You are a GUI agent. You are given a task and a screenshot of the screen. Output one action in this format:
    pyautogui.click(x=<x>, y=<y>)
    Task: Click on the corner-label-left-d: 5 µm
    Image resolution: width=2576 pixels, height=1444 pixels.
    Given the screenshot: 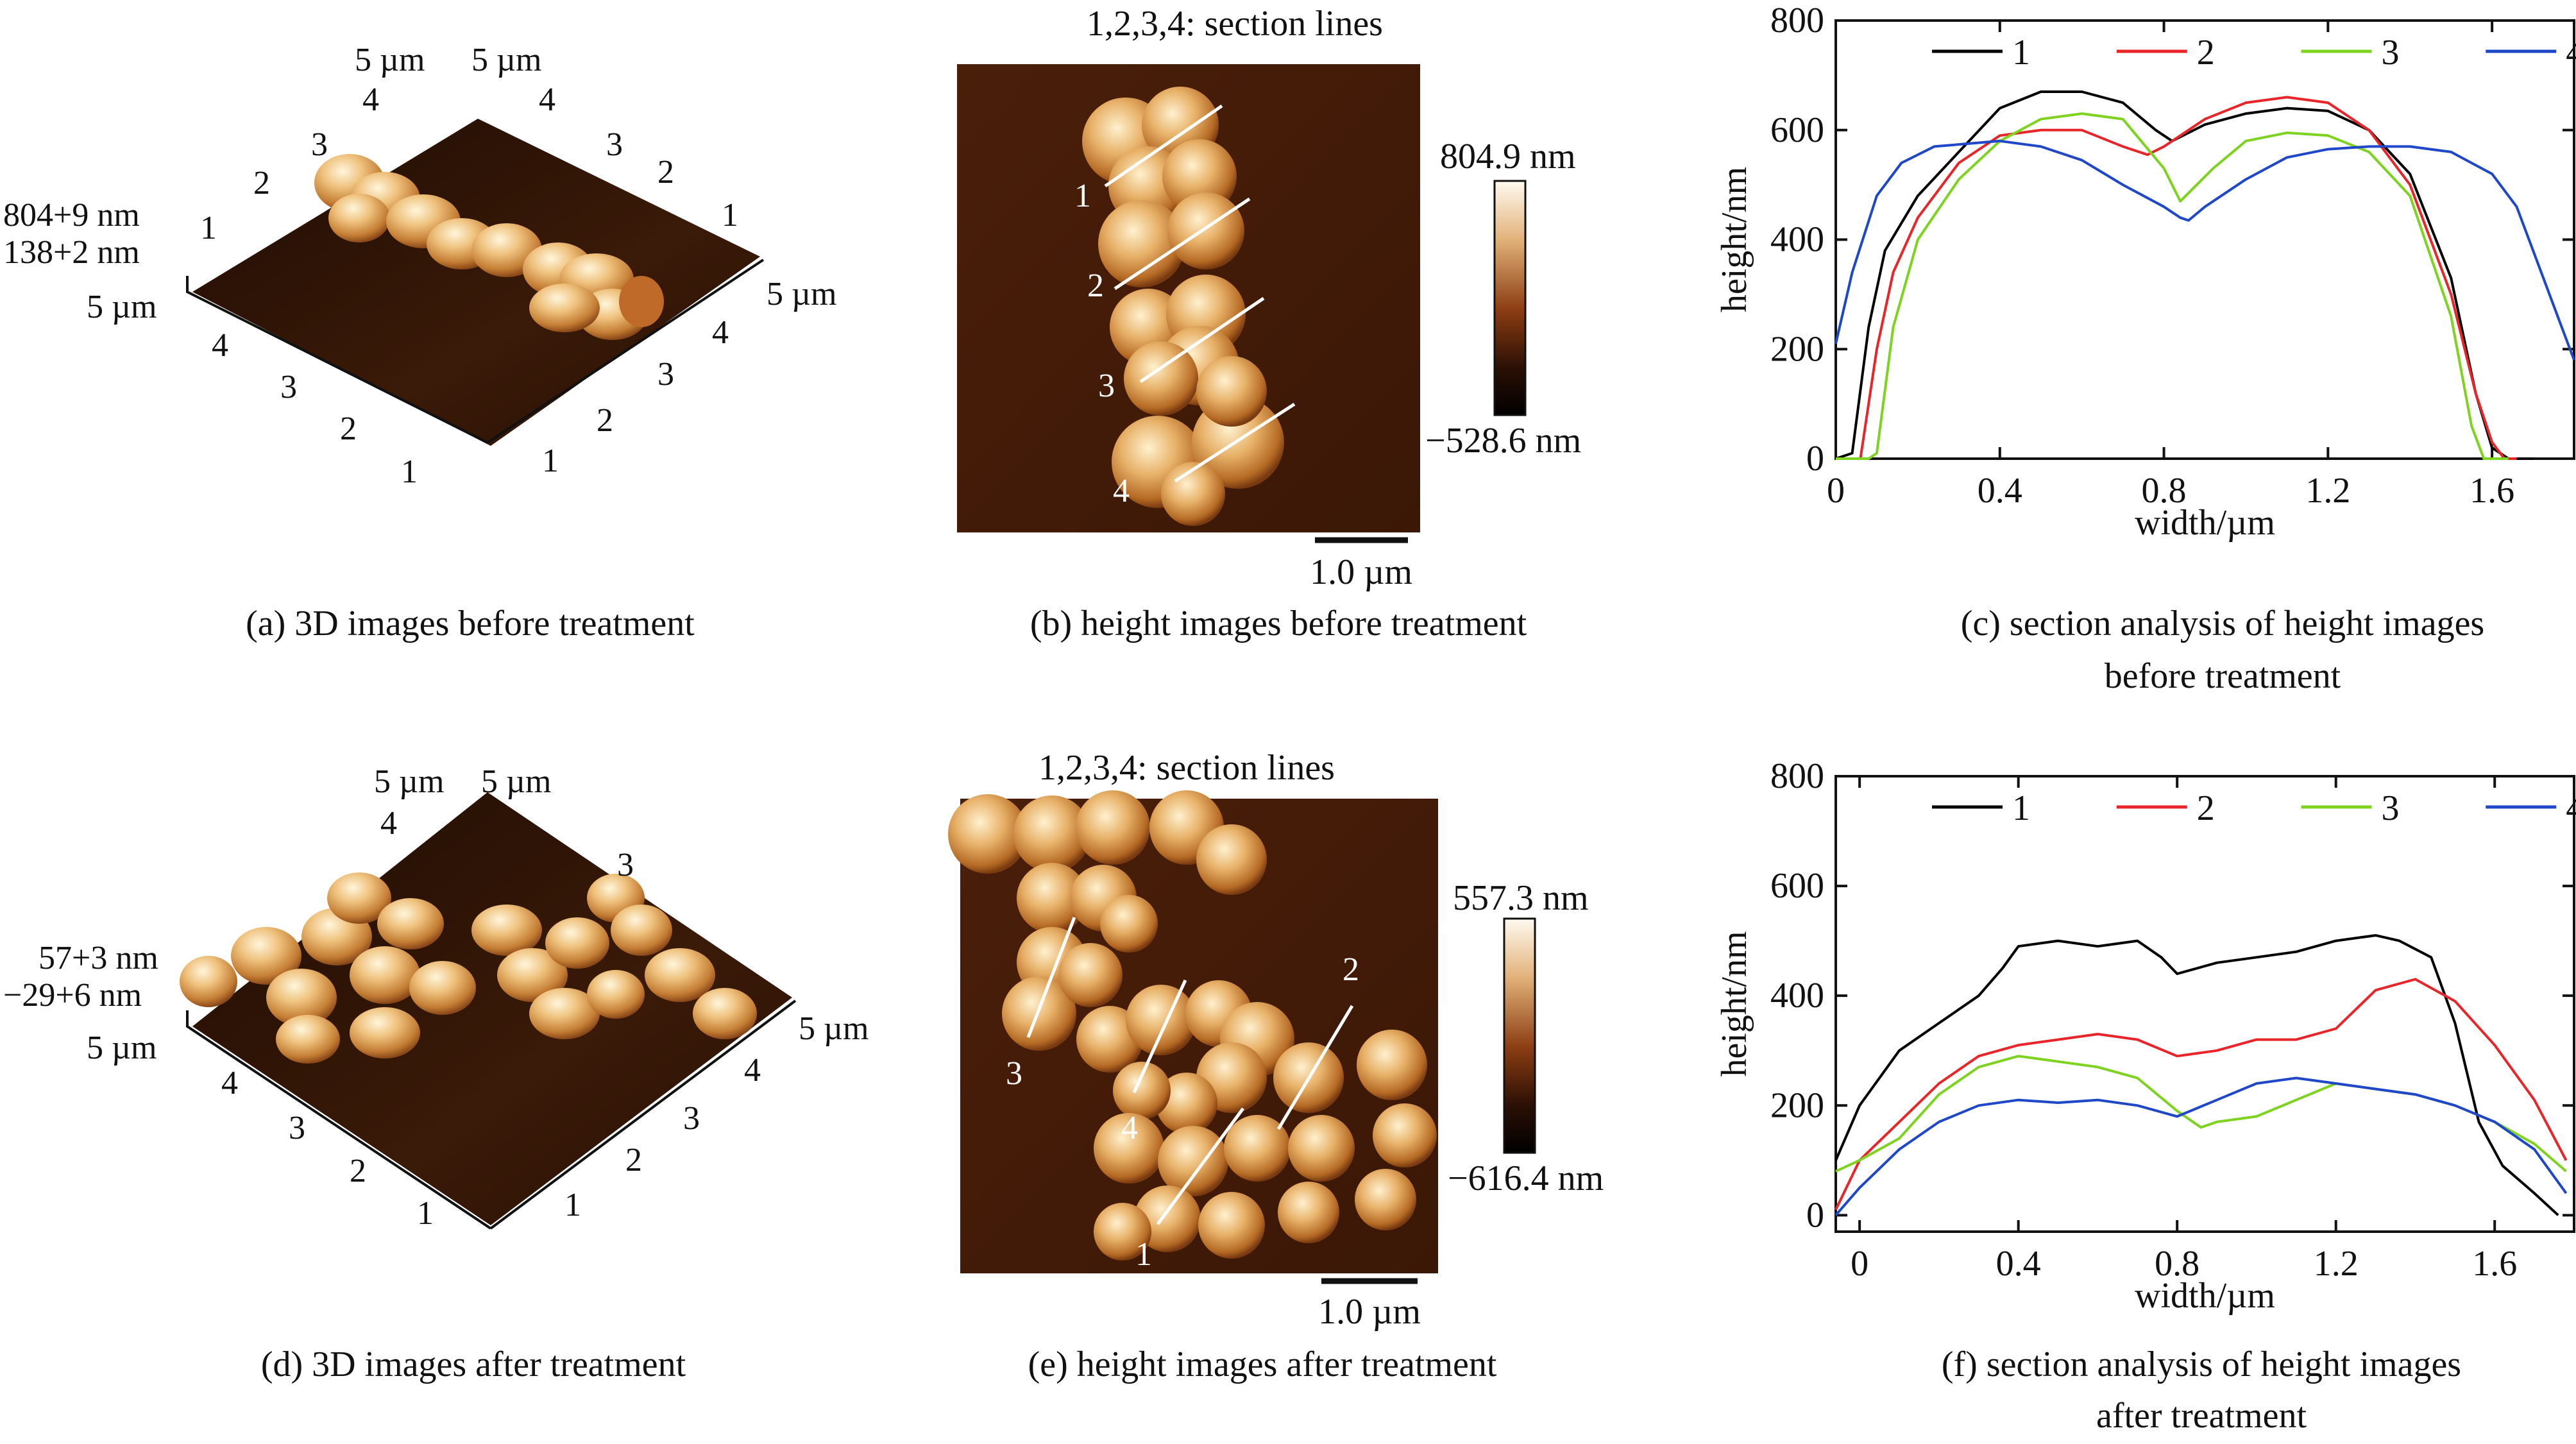 What is the action you would take?
    pyautogui.click(x=122, y=1048)
    